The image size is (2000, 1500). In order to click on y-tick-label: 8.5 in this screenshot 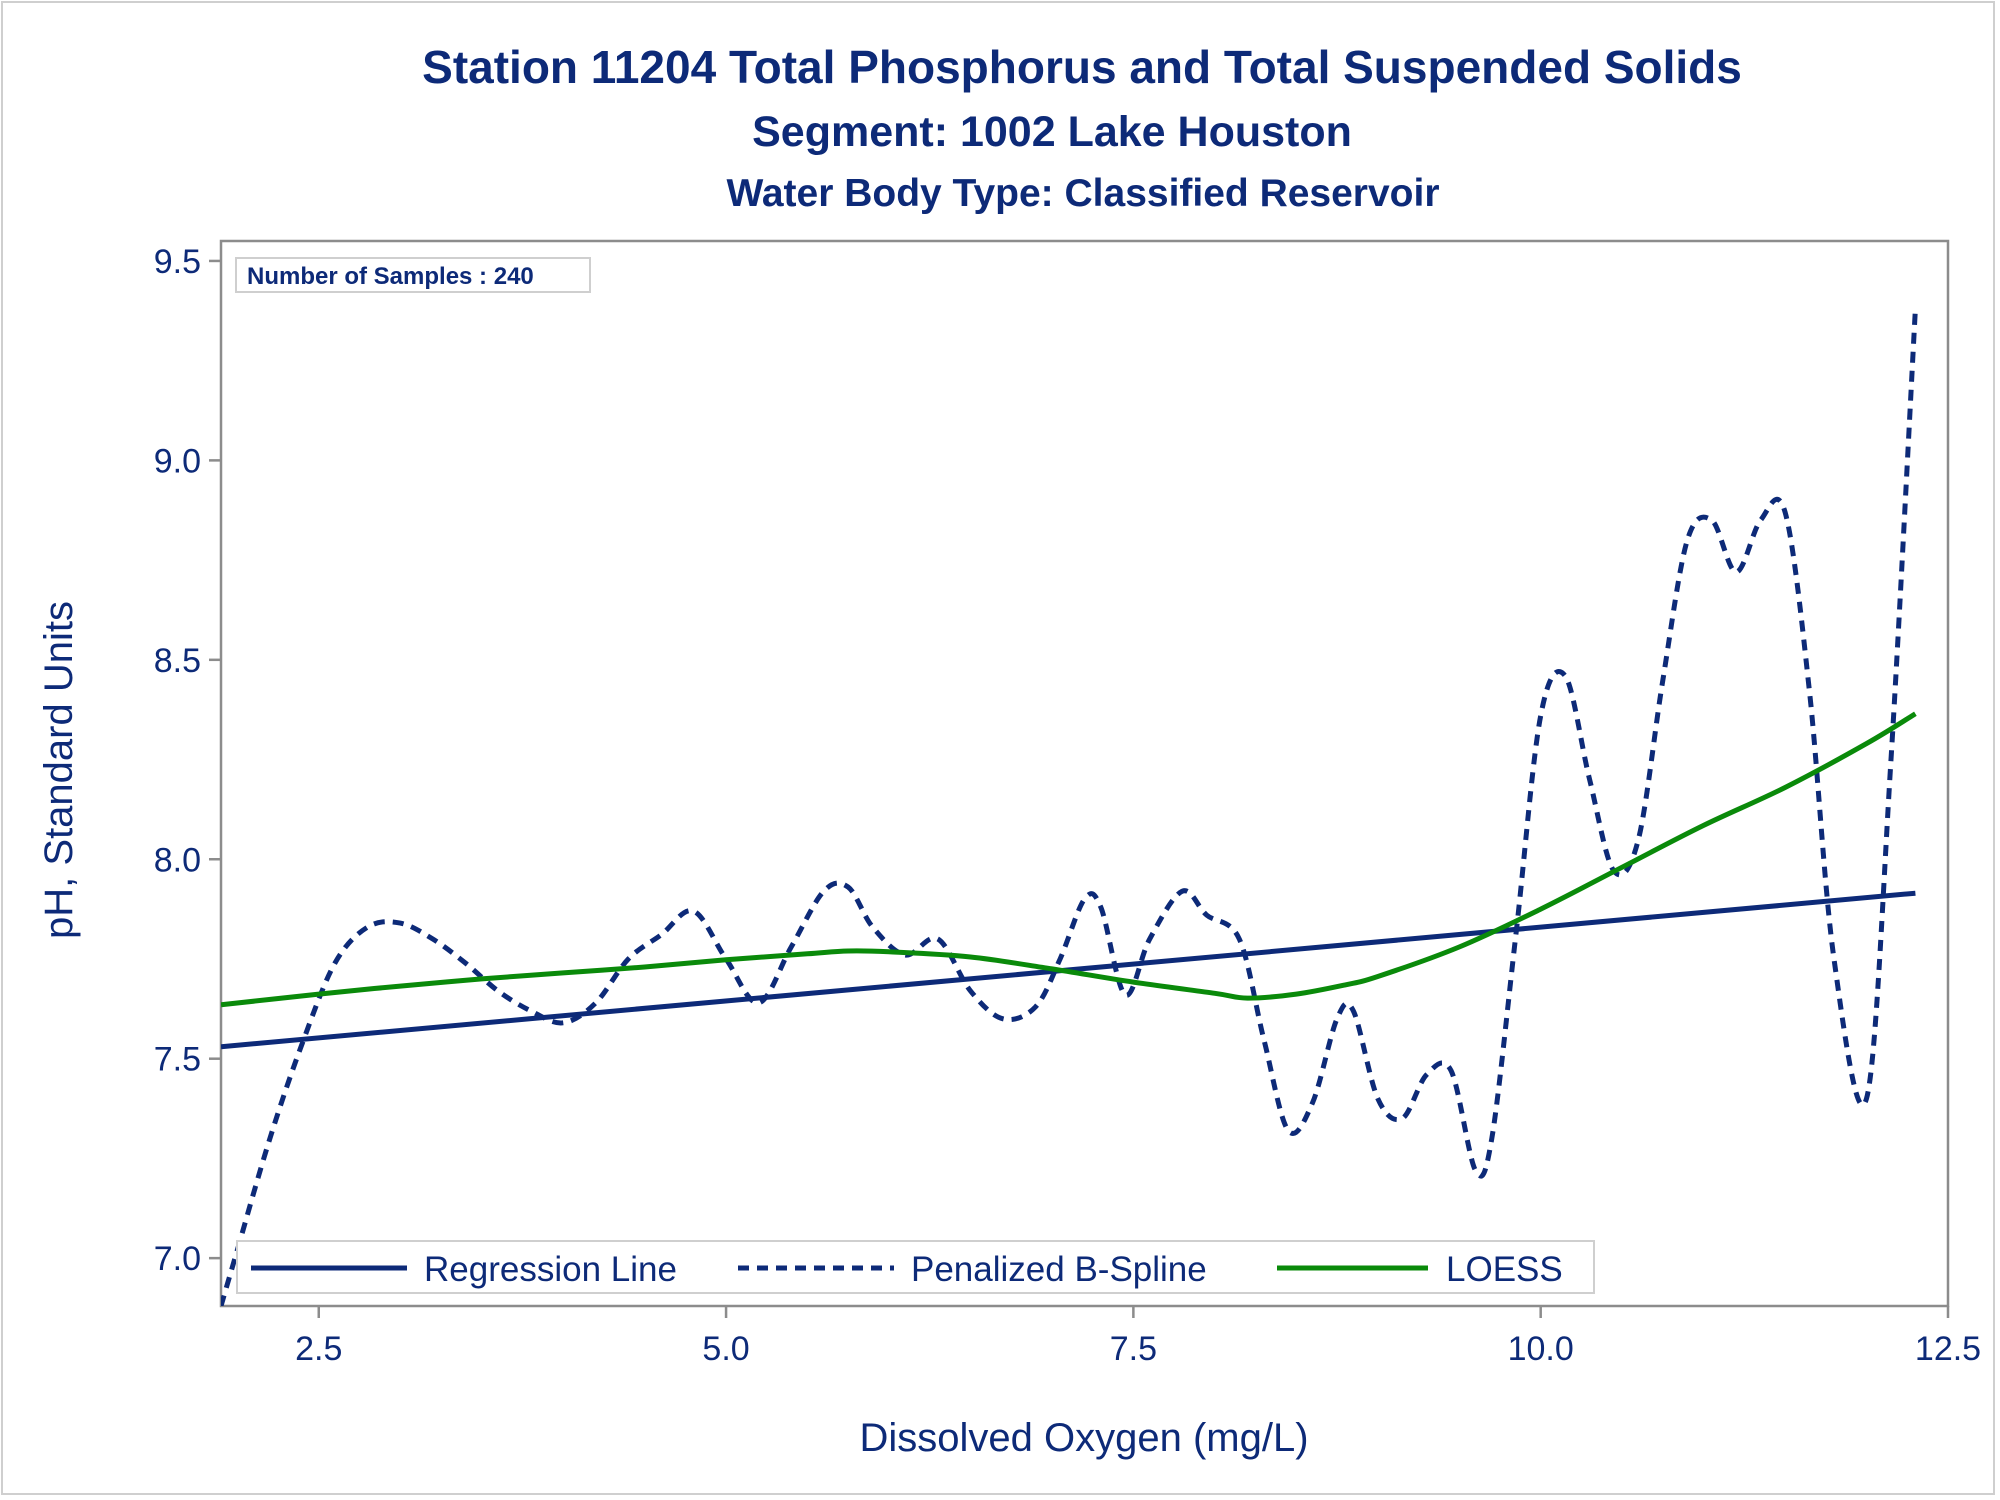, I will do `click(177, 661)`.